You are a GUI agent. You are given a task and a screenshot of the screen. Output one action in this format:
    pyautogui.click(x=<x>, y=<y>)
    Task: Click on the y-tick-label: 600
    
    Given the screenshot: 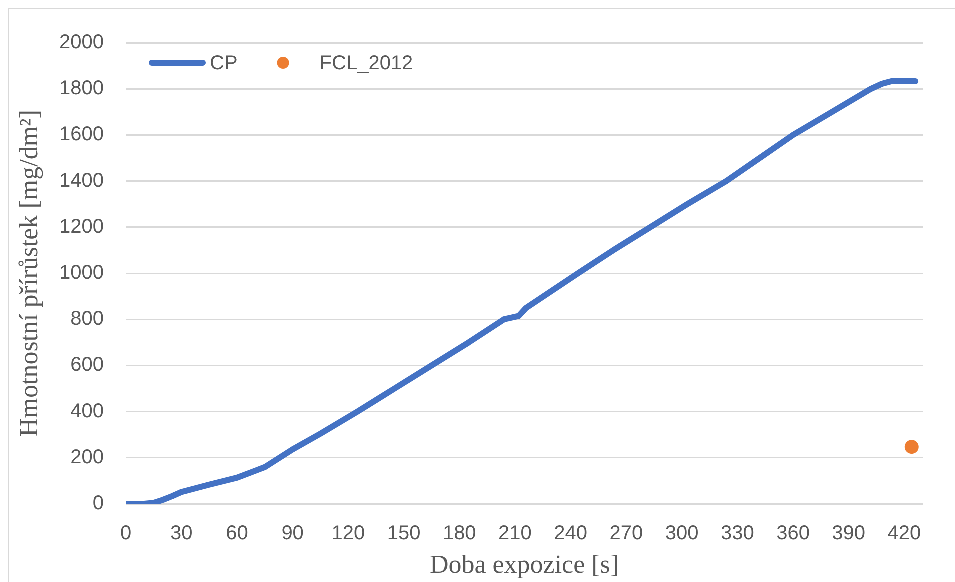 What is the action you would take?
    pyautogui.click(x=87, y=365)
    